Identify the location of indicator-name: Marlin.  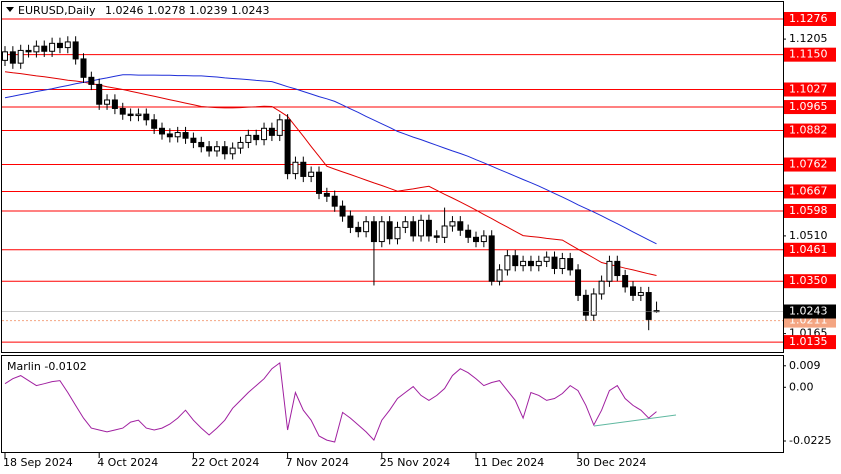
(24, 366).